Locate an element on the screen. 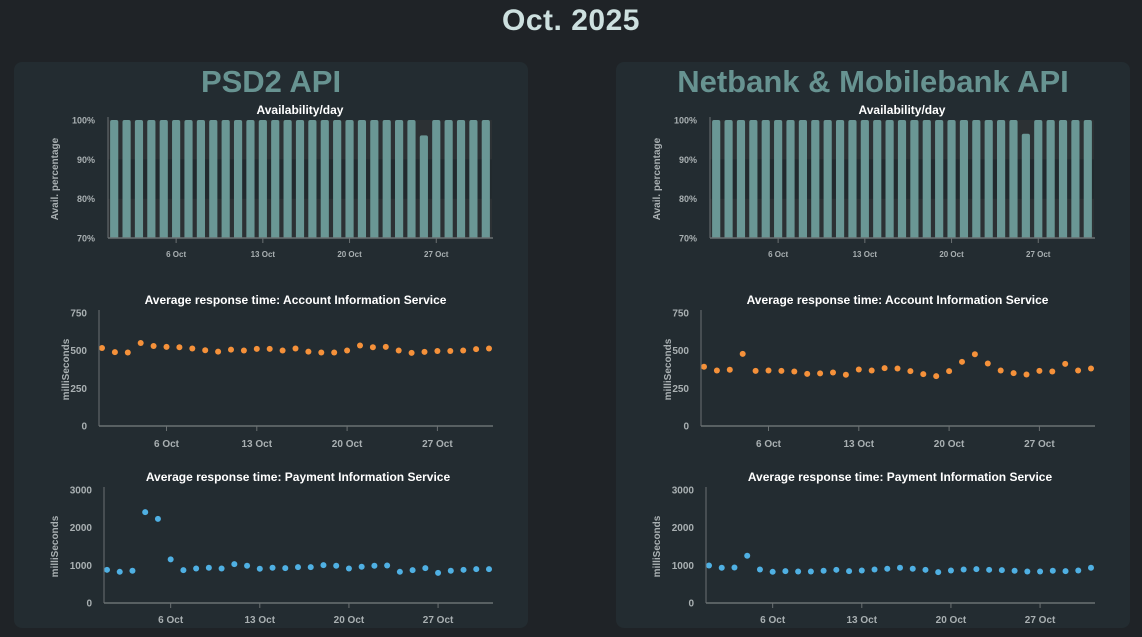  y-tick-label: 2000 is located at coordinates (81, 528).